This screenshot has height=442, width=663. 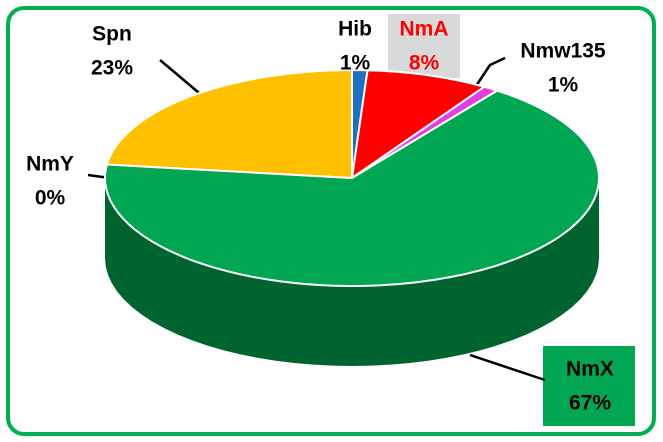 What do you see at coordinates (424, 63) in the screenshot?
I see `slice-value-label: 8%` at bounding box center [424, 63].